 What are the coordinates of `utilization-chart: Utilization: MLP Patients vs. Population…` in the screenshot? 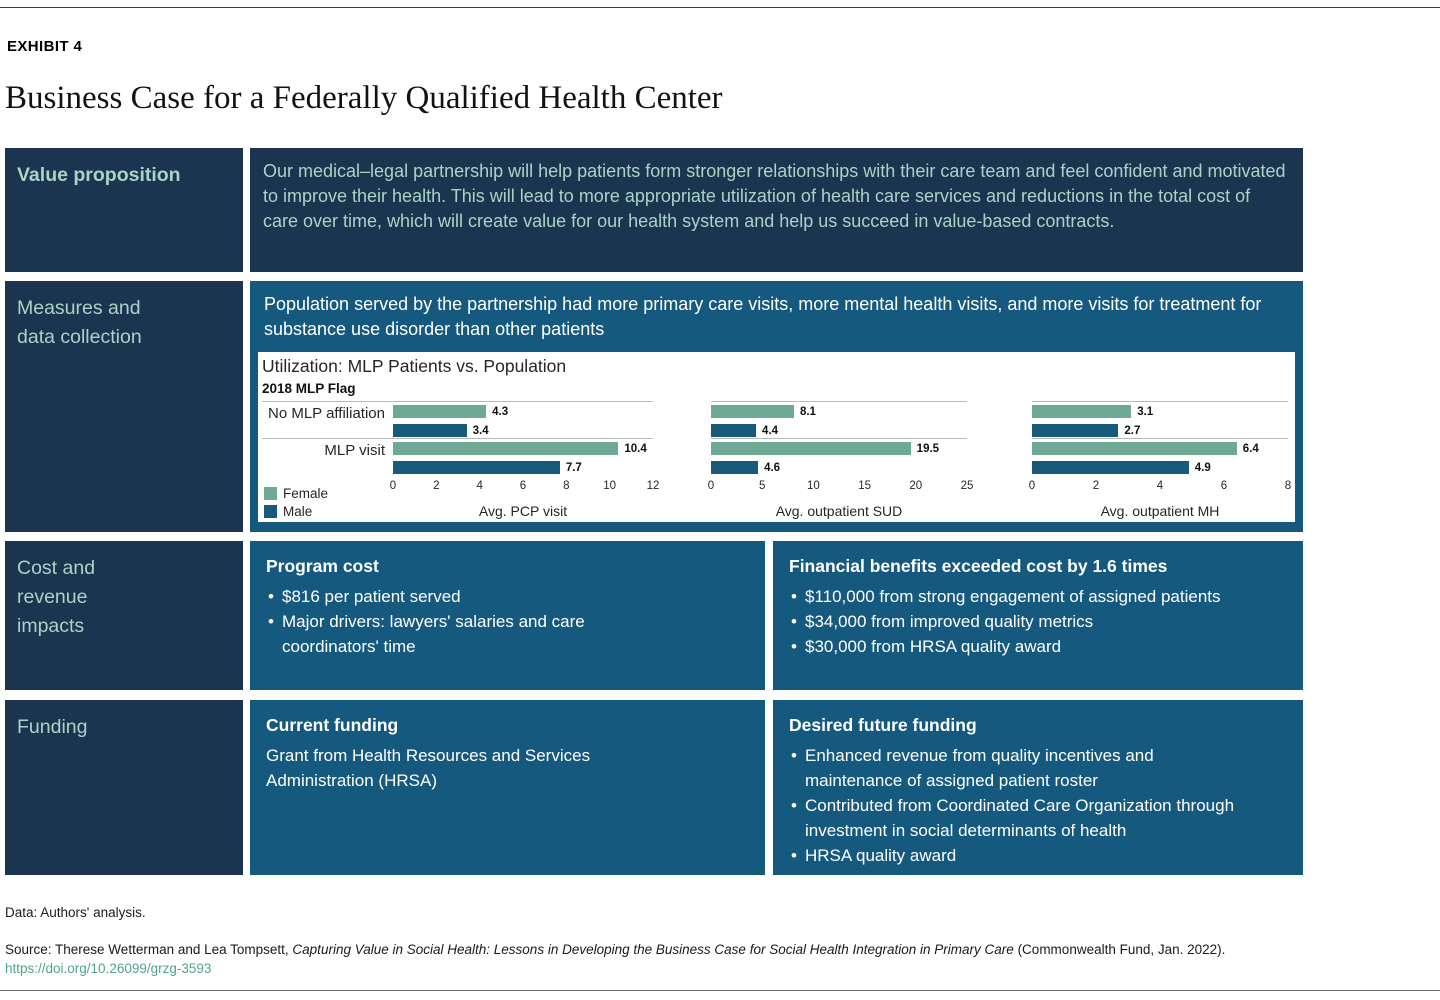 It's located at (776, 437).